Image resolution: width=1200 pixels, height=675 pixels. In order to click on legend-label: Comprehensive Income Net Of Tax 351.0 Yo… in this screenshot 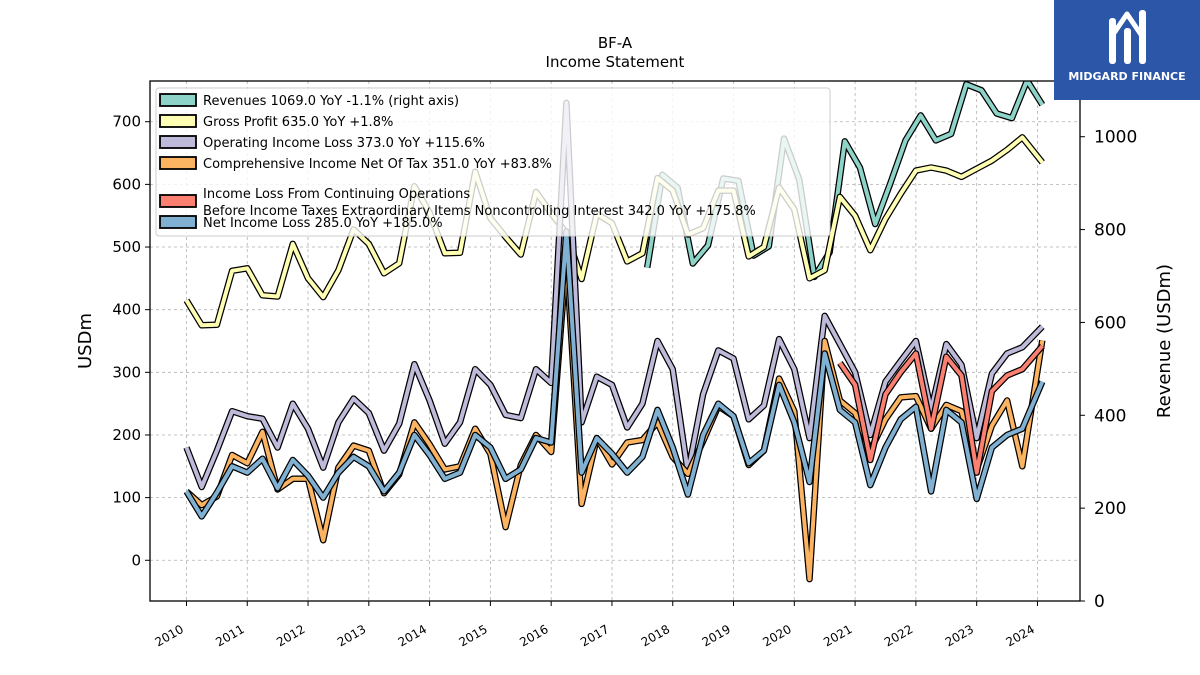, I will do `click(377, 164)`.